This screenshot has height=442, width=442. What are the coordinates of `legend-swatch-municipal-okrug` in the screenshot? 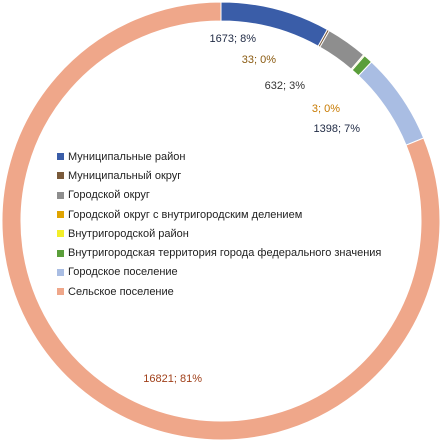 It's located at (60, 176).